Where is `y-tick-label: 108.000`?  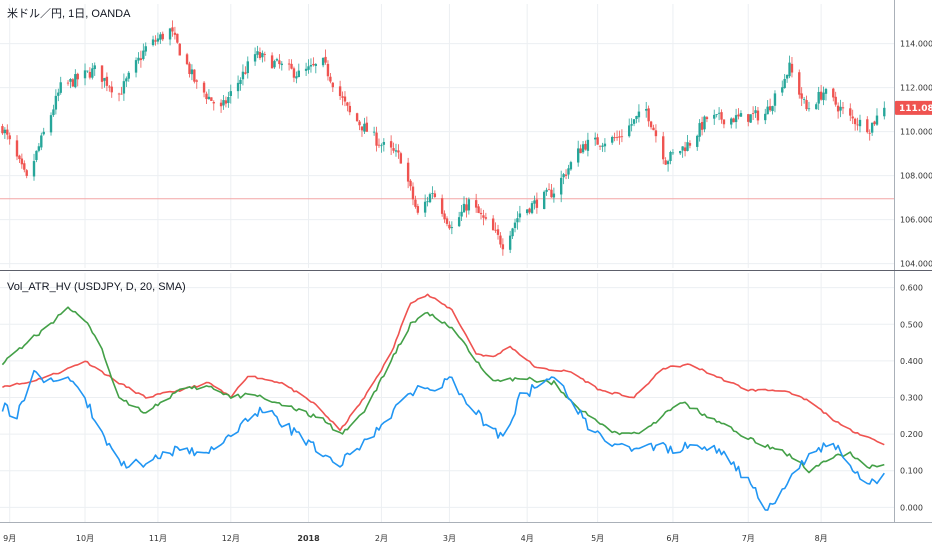
y-tick-label: 108.000 is located at coordinates (916, 176).